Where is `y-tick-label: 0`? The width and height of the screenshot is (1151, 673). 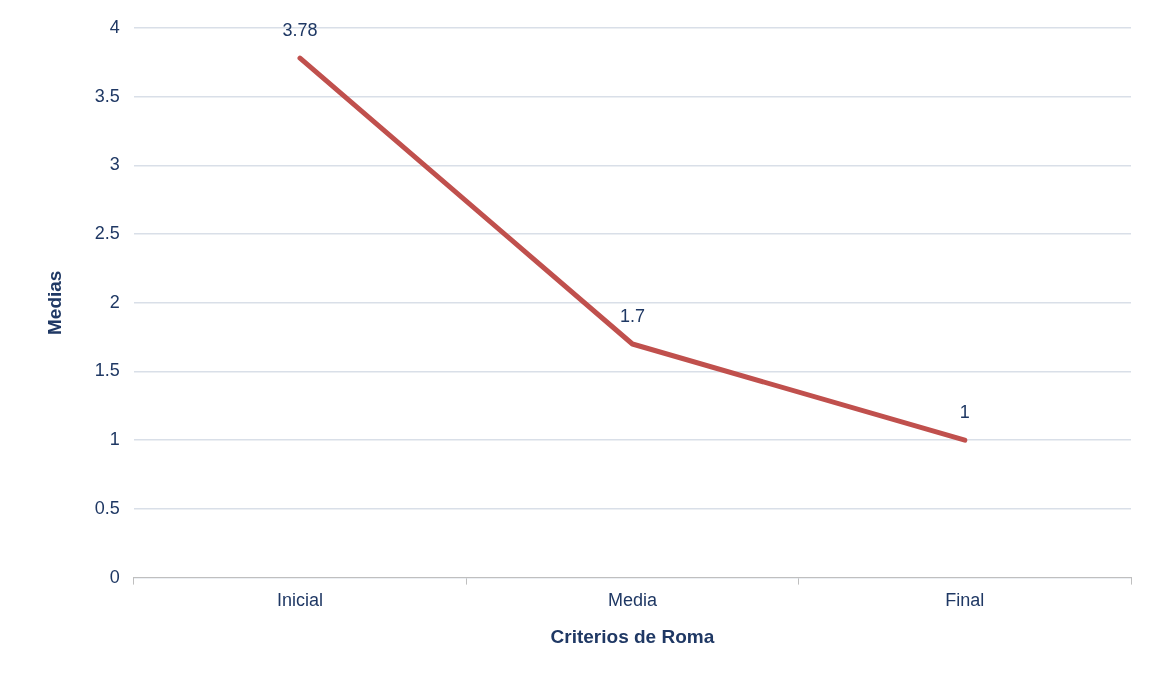 y-tick-label: 0 is located at coordinates (114, 576).